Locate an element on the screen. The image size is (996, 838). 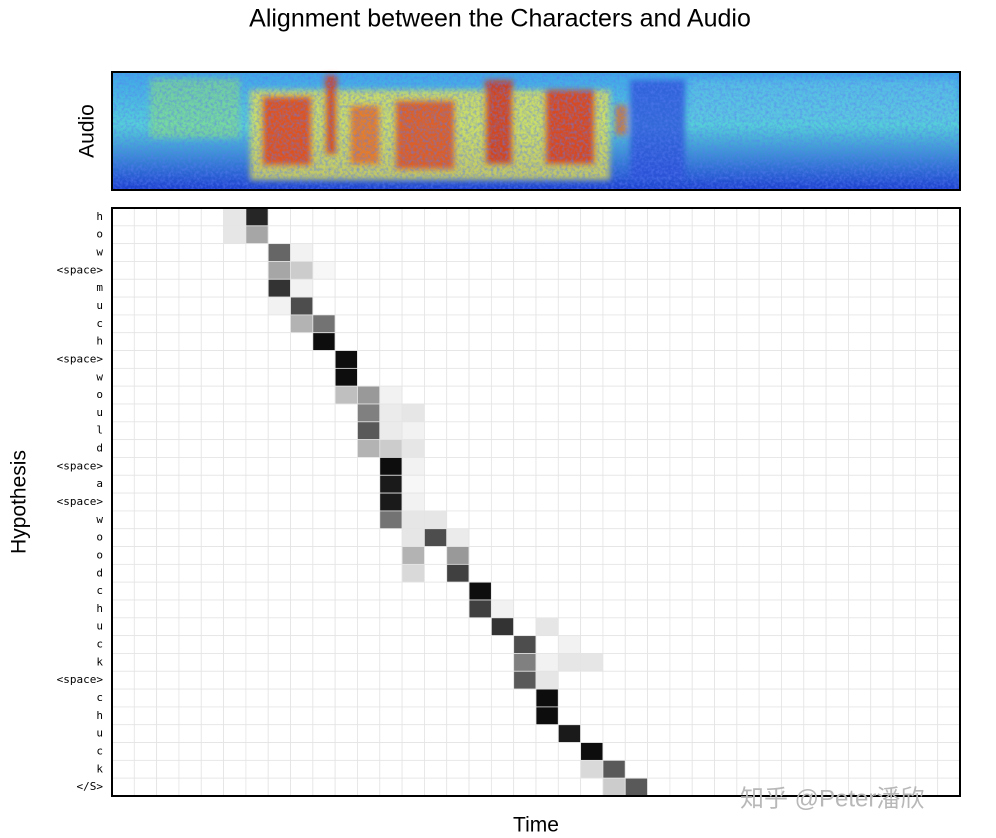
y-tick-label: d is located at coordinates (99, 448).